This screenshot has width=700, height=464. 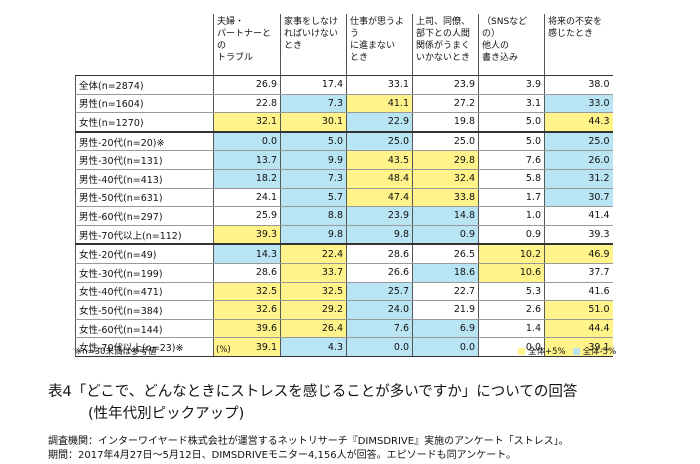 What do you see at coordinates (313, 392) in the screenshot?
I see `caption: 表4「どこで、どんなときにストレスを感じることが多いですか」についての回答` at bounding box center [313, 392].